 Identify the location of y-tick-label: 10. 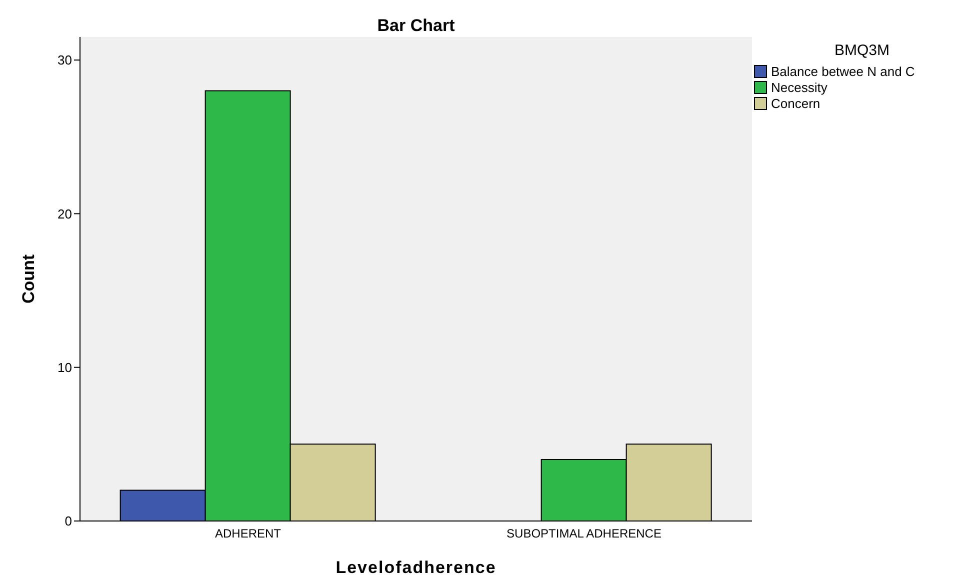
(65, 367).